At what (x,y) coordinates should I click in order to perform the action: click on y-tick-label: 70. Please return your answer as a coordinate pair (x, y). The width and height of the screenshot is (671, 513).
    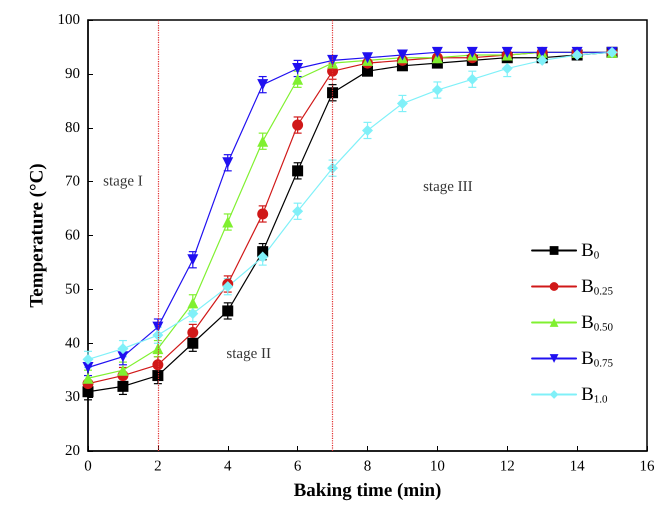
    Looking at the image, I should click on (72, 182).